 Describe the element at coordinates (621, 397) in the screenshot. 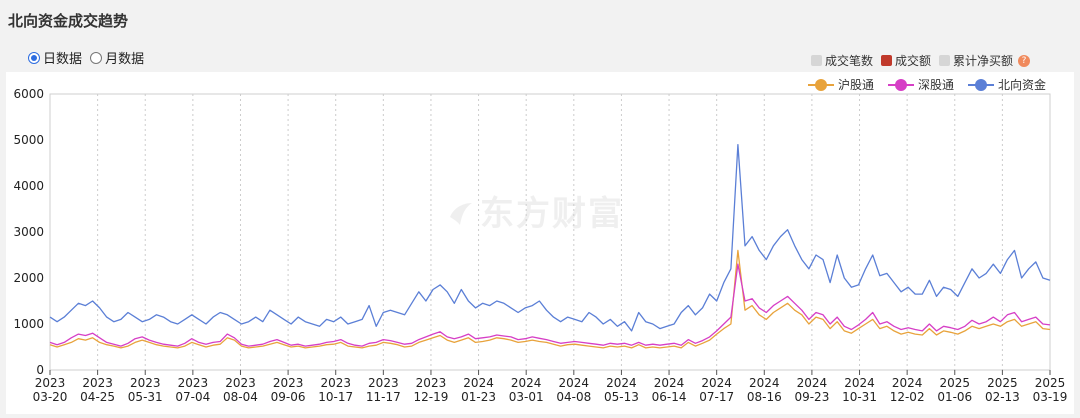

I see `x-tick-date-label: 05-13` at that location.